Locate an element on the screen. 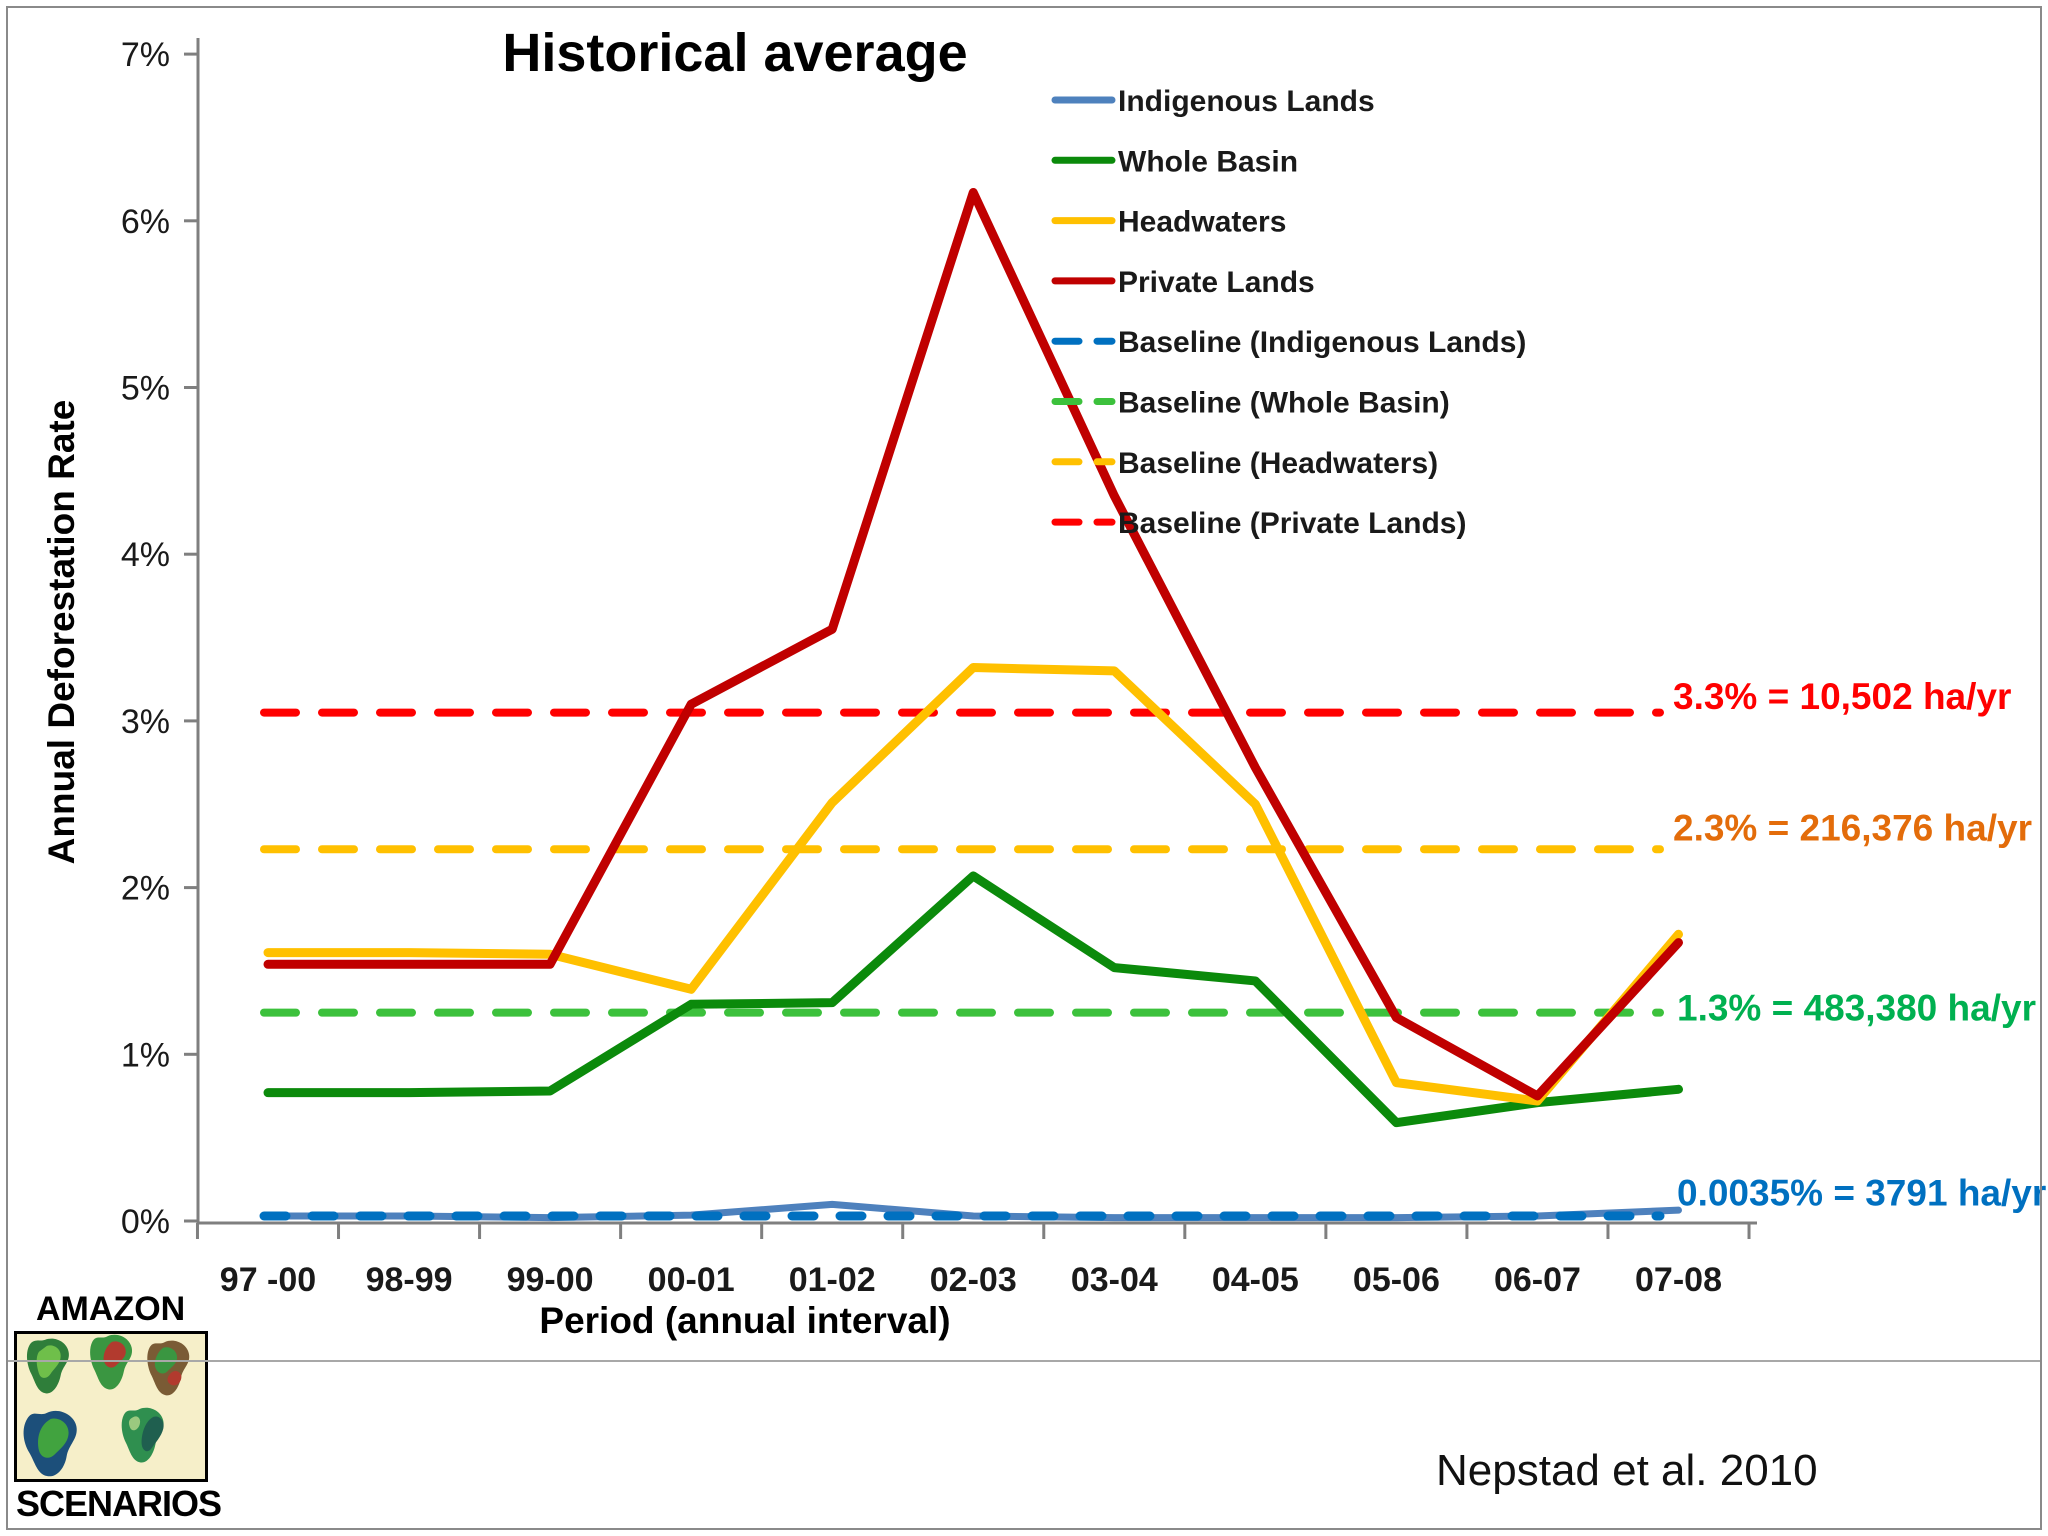 This screenshot has height=1536, width=2048. chart-title: Historical average is located at coordinates (735, 53).